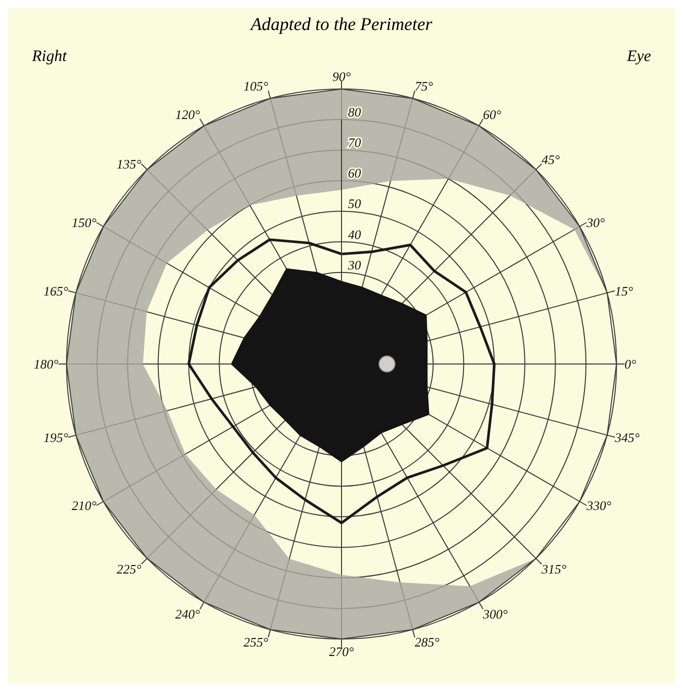  Describe the element at coordinates (256, 86) in the screenshot. I see `spoke-label: 105°` at that location.